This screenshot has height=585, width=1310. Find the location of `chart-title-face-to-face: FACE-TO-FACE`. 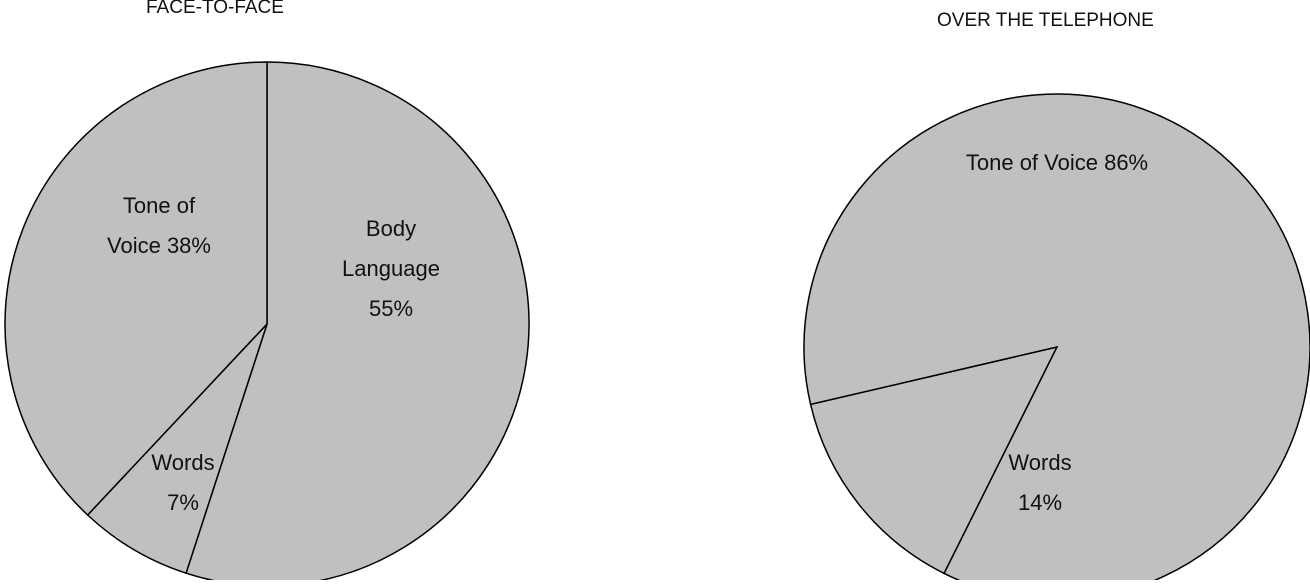

chart-title-face-to-face: FACE-TO-FACE is located at coordinates (215, 9).